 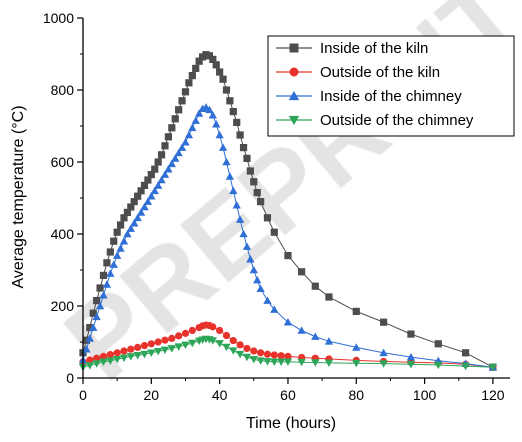 I want to click on x-tick-label: 40, so click(x=220, y=395).